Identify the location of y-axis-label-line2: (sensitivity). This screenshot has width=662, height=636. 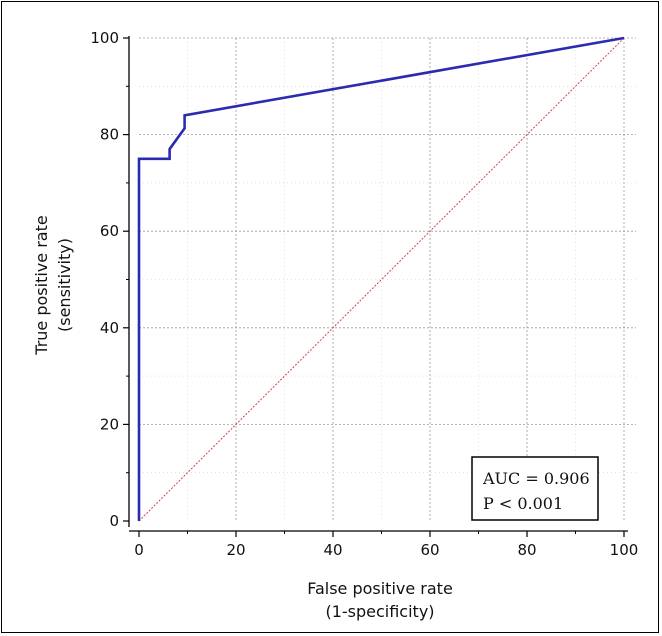
(64, 285).